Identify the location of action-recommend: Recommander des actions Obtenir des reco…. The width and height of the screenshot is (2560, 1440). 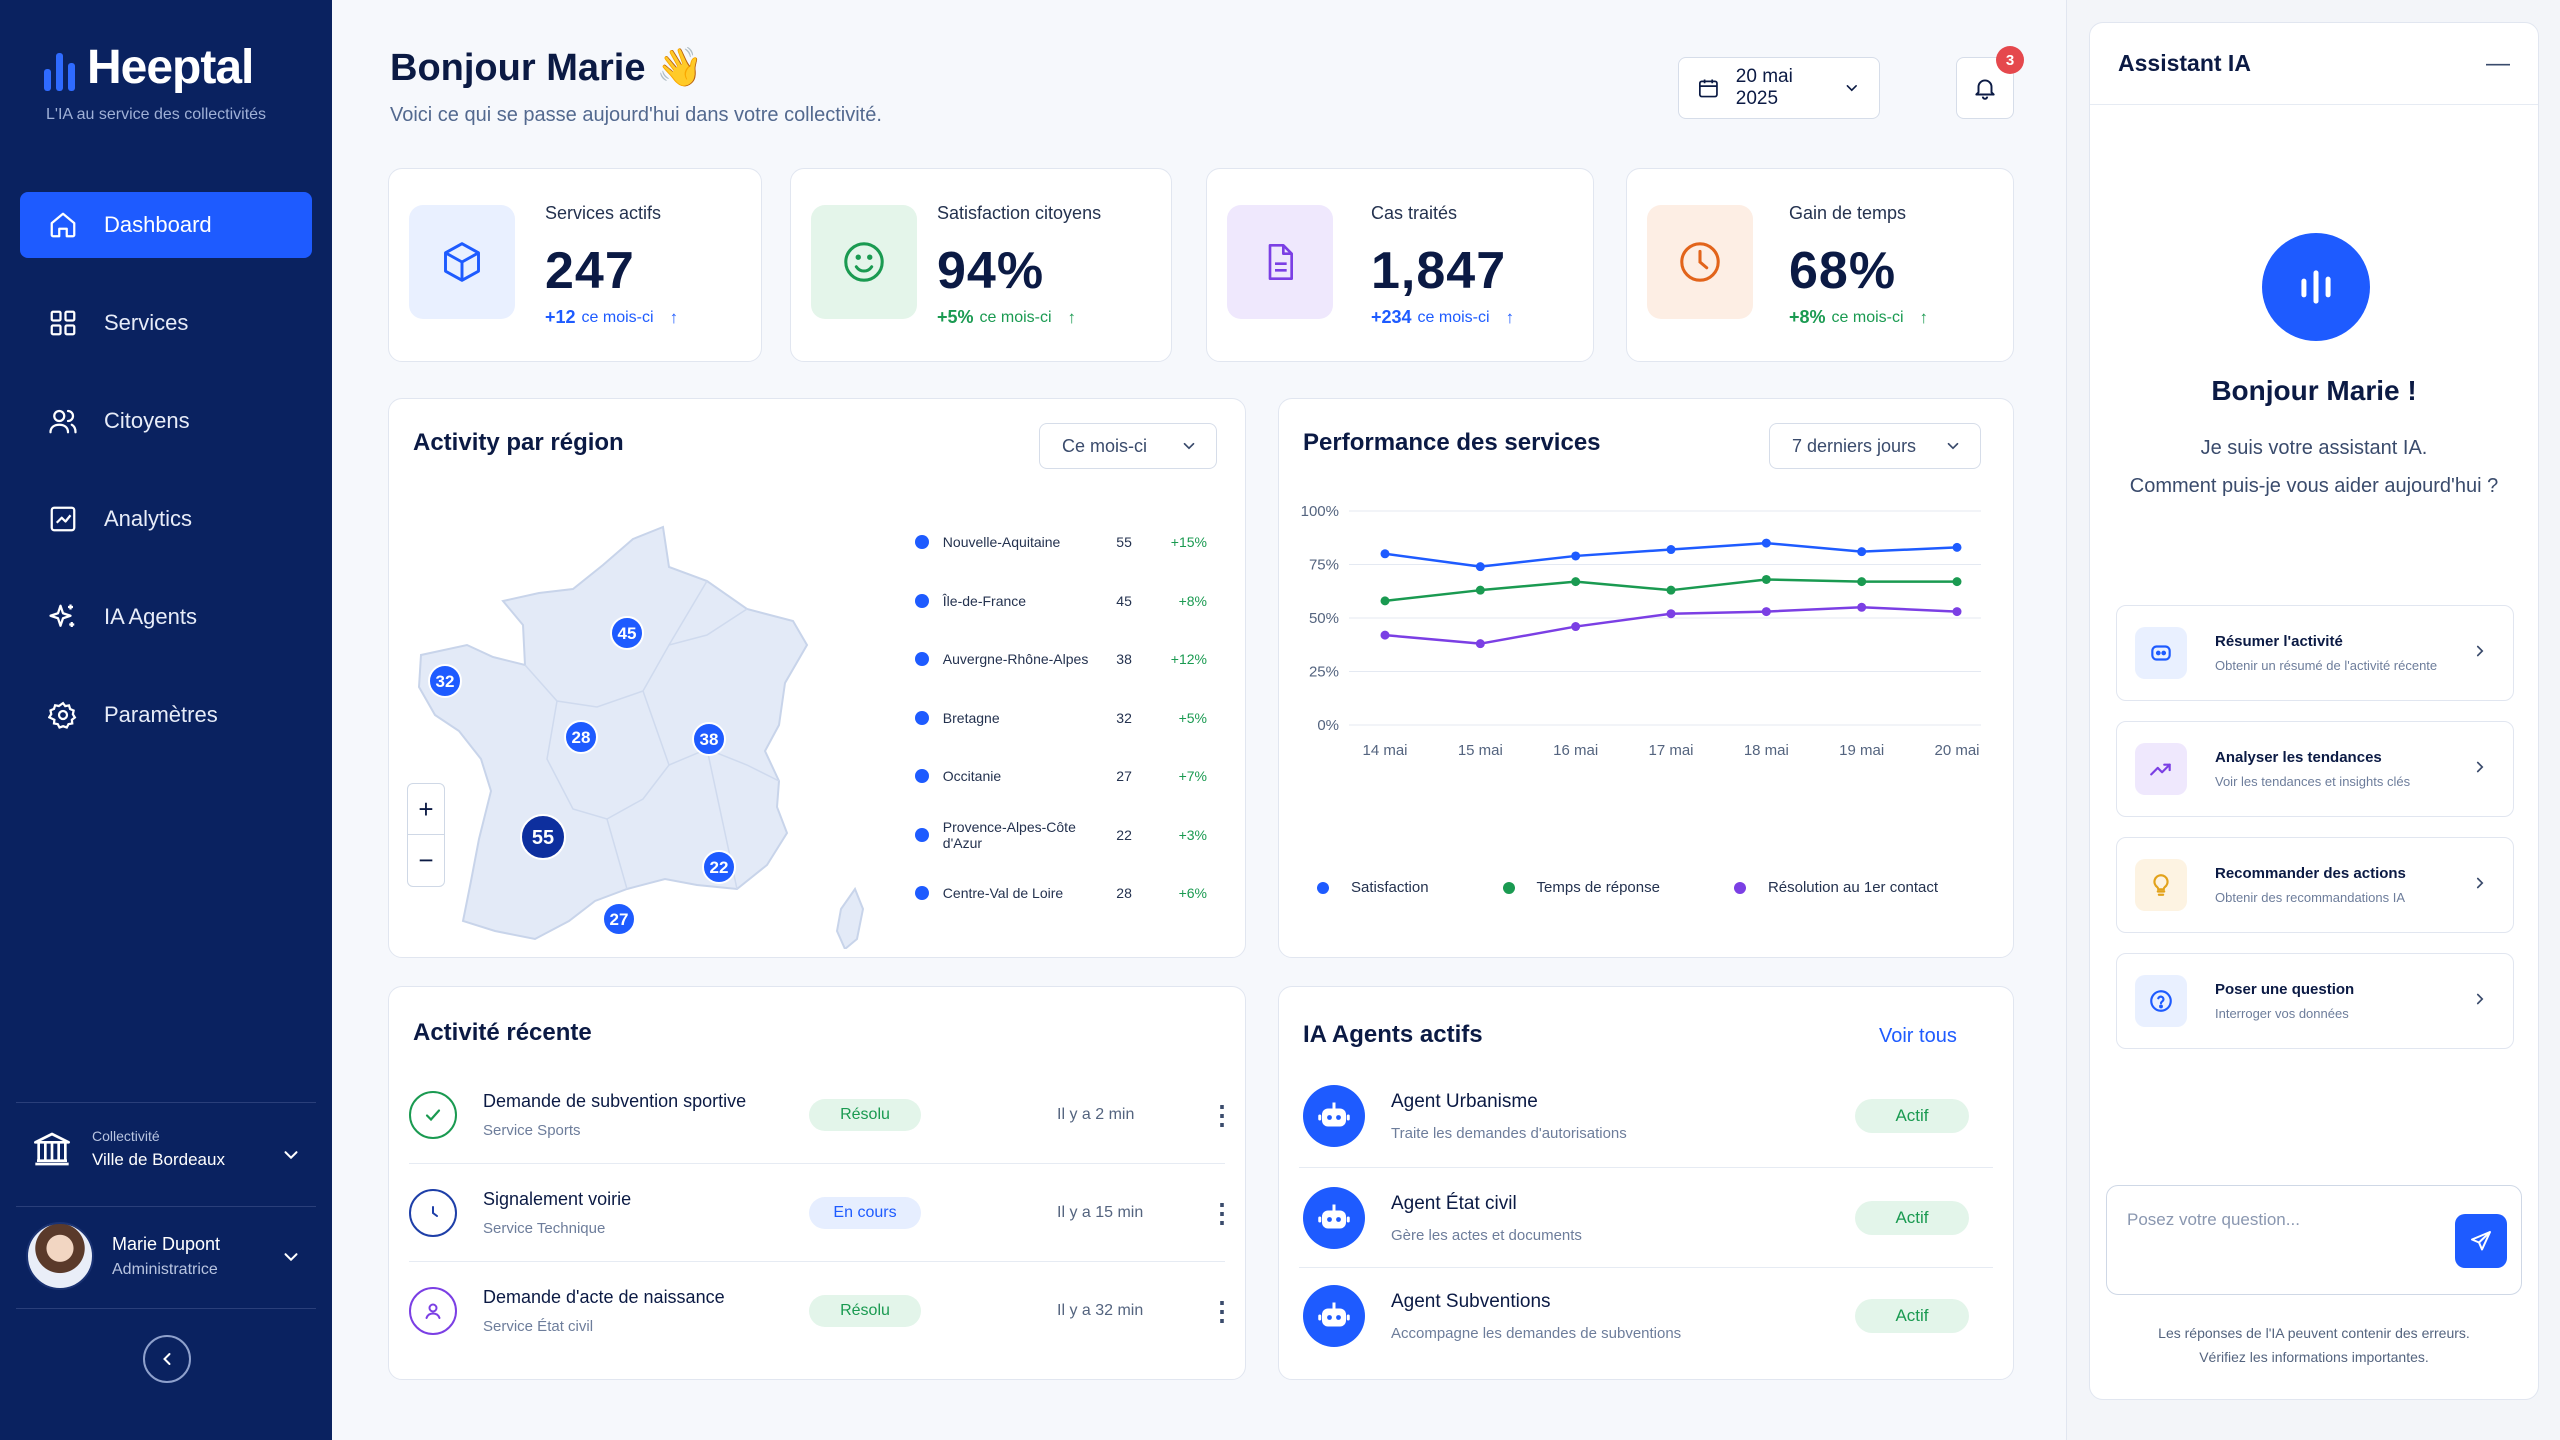
(2315, 885).